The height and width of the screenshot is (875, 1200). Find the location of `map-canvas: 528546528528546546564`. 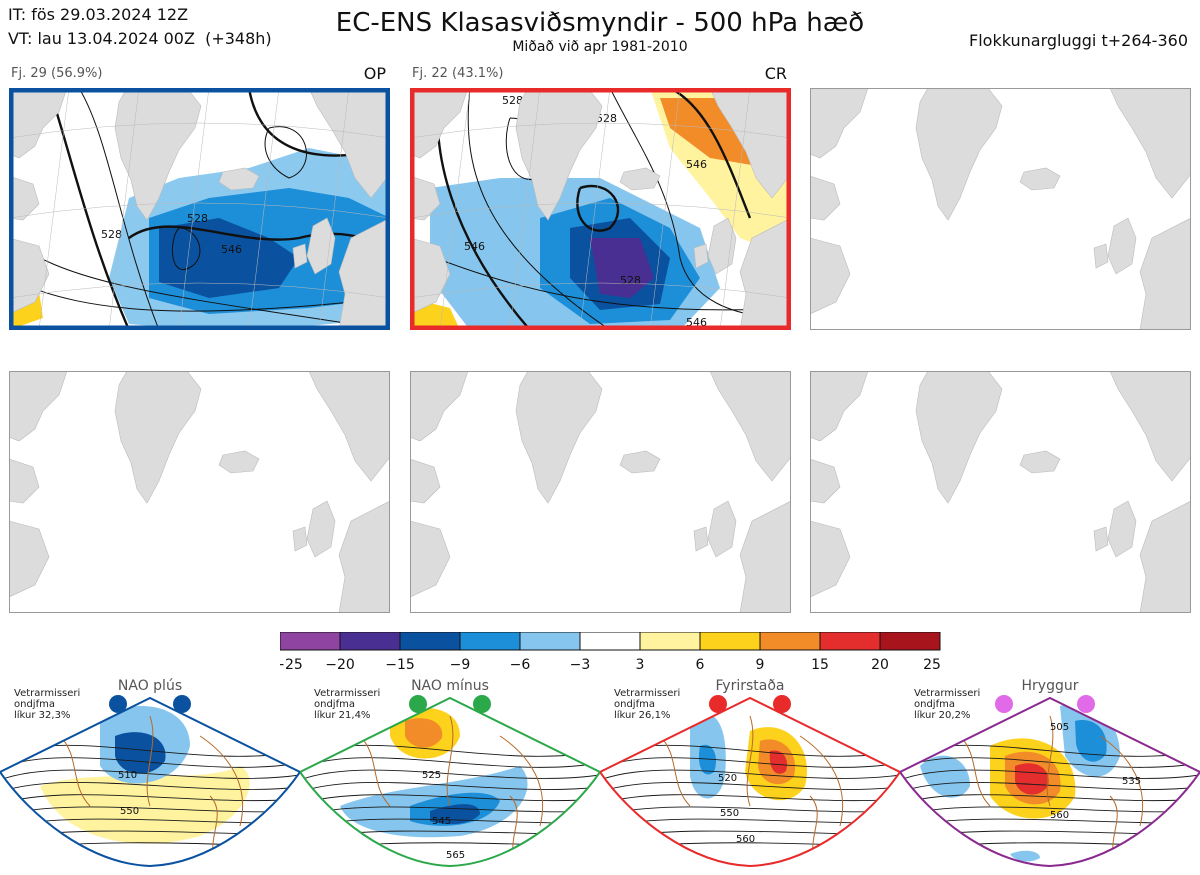

map-canvas: 528546528528546546564 is located at coordinates (600, 209).